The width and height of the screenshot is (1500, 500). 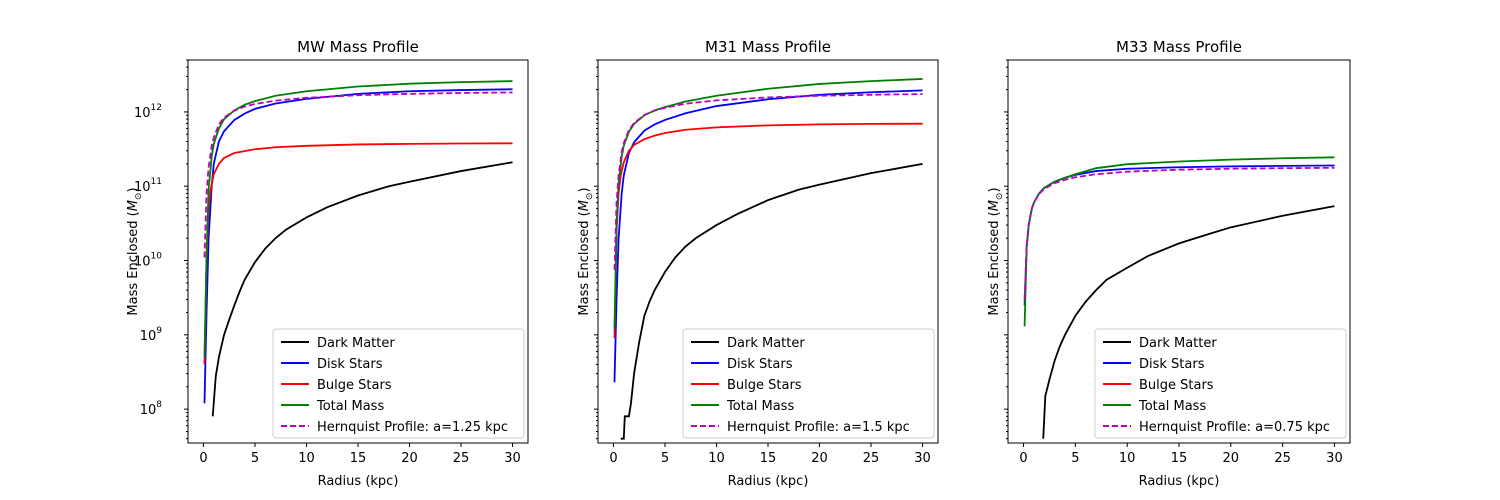 What do you see at coordinates (157, 257) in the screenshot?
I see `y-tick-exponent: 10` at bounding box center [157, 257].